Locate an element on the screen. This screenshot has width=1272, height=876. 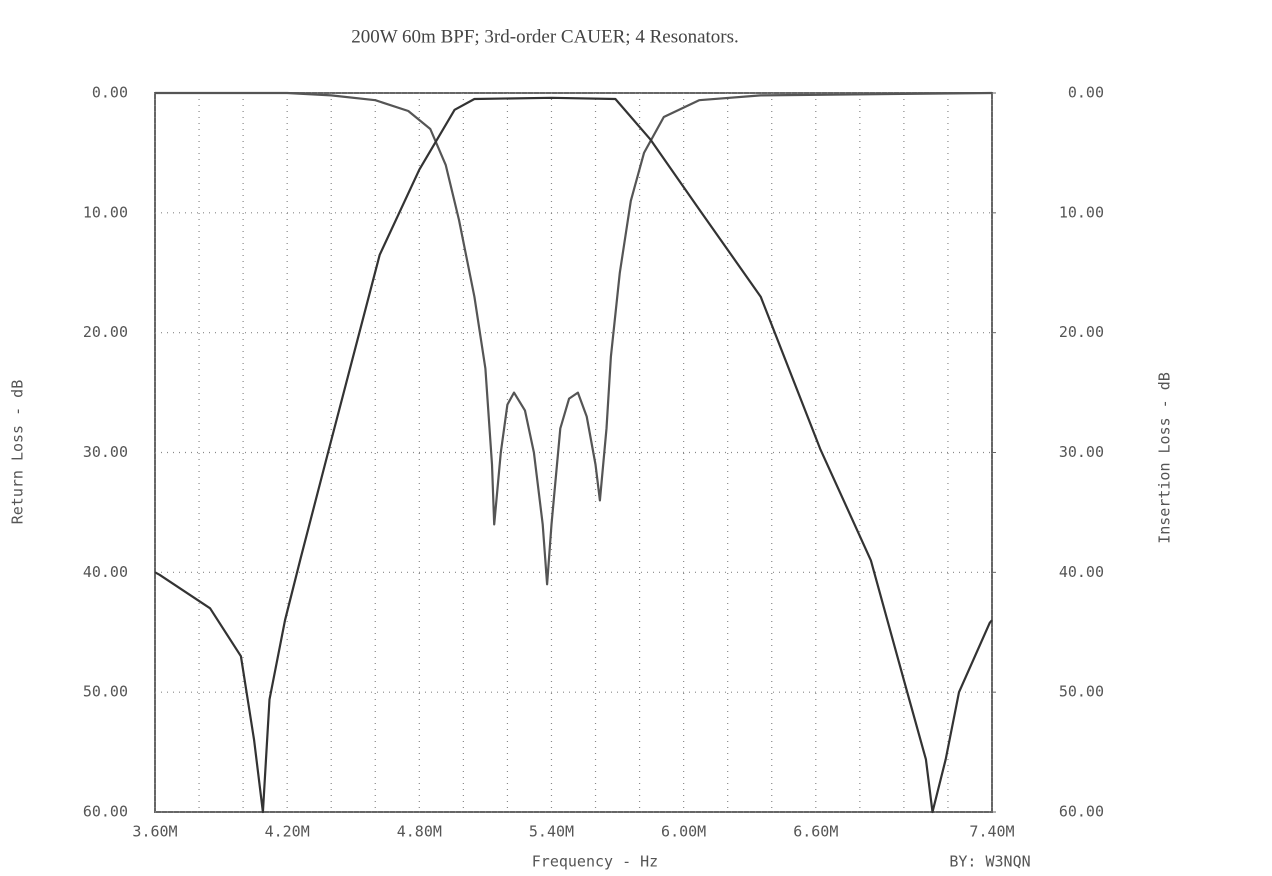
y2-axis-label: Insertion Loss - dB is located at coordinates (1165, 458).